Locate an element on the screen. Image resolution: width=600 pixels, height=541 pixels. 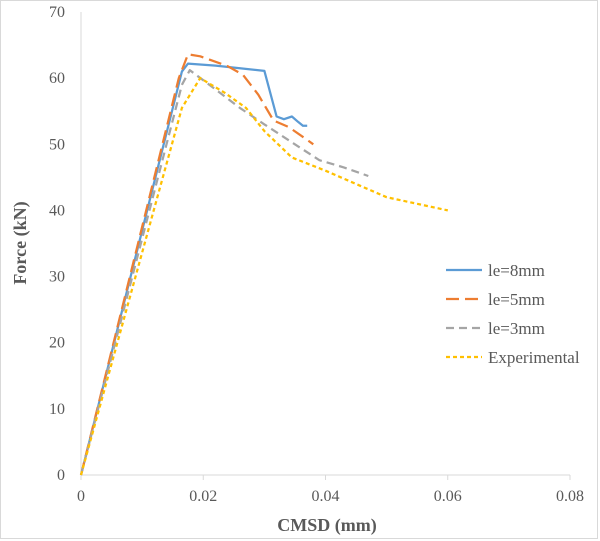
y-tick-label: 50 is located at coordinates (57, 144).